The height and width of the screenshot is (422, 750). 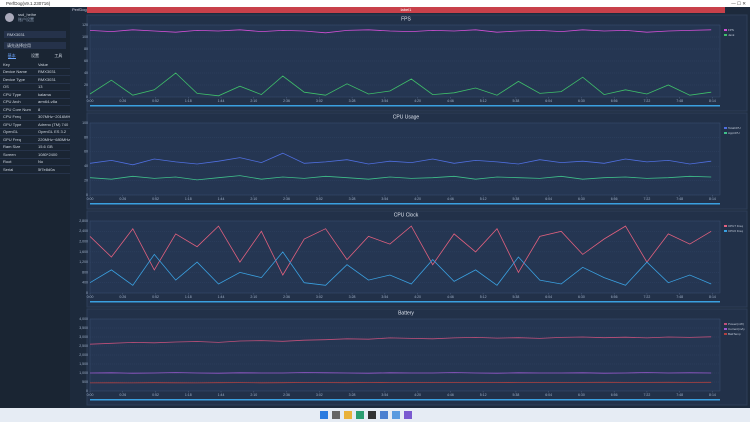 I want to click on info-cell: OpenGL ES 3.2, so click(x=52, y=132).